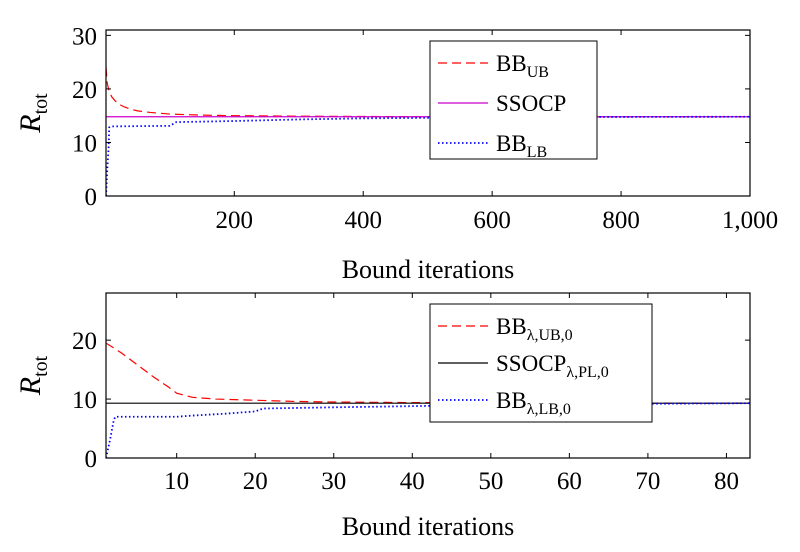 The image size is (800, 552). I want to click on c1-xtick-label: 60, so click(569, 481).